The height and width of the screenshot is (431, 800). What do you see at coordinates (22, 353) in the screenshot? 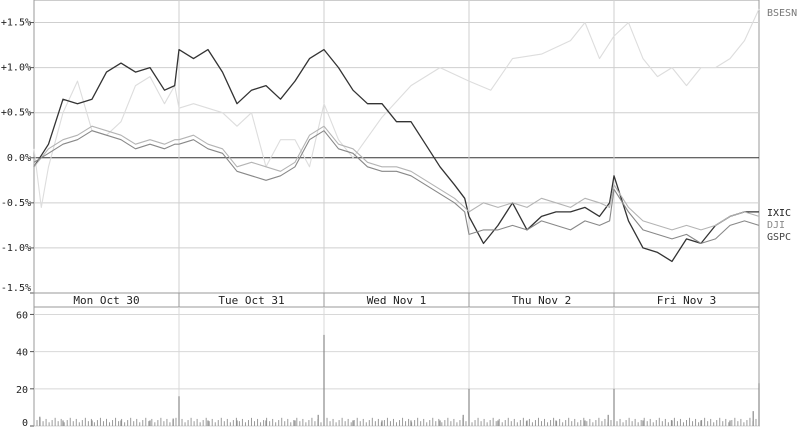
I see `volume-y-tick-label: 40` at bounding box center [22, 353].